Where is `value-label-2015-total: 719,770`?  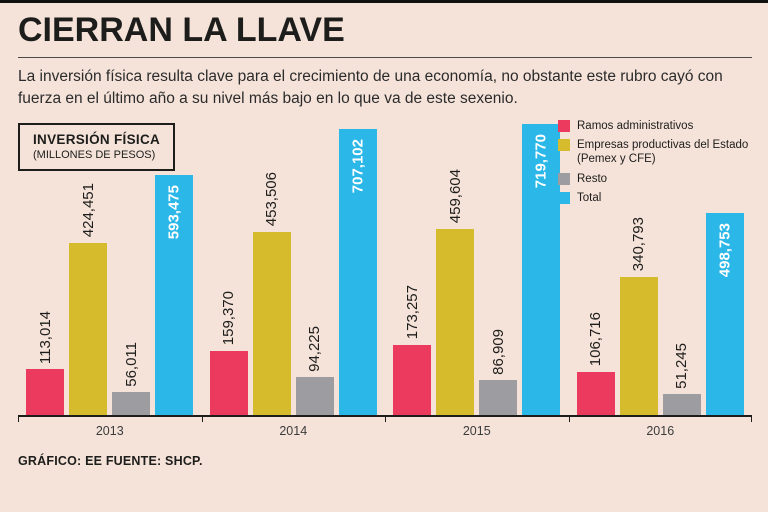 value-label-2015-total: 719,770 is located at coordinates (541, 160).